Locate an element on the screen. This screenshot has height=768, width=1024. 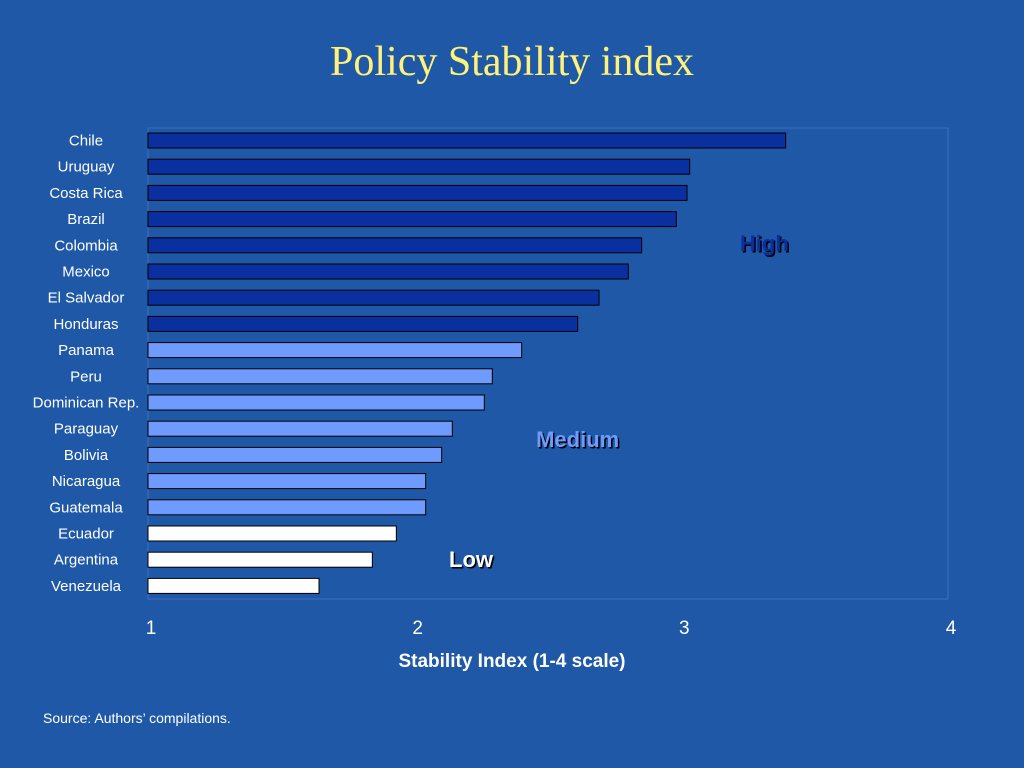
category-label: Argentina is located at coordinates (86, 560).